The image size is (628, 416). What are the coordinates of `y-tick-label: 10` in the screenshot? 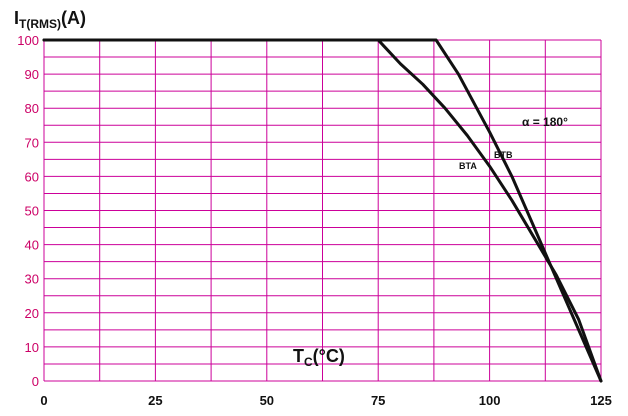 It's located at (32, 347).